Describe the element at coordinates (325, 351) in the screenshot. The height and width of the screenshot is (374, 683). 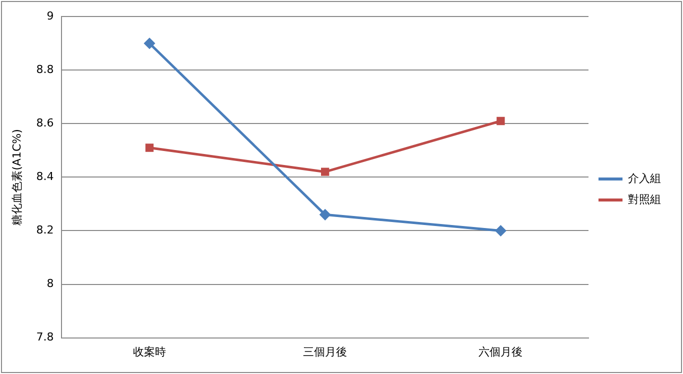
I see `x-tick-label: 三個月後` at that location.